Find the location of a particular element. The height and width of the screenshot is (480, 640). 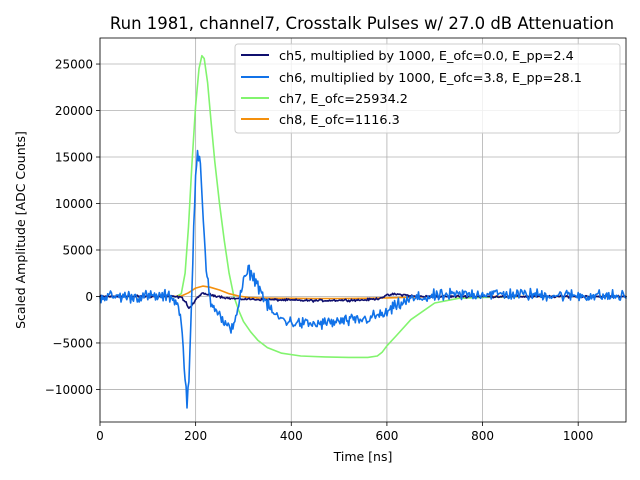

y-tick-label: −10000 is located at coordinates (69, 390).